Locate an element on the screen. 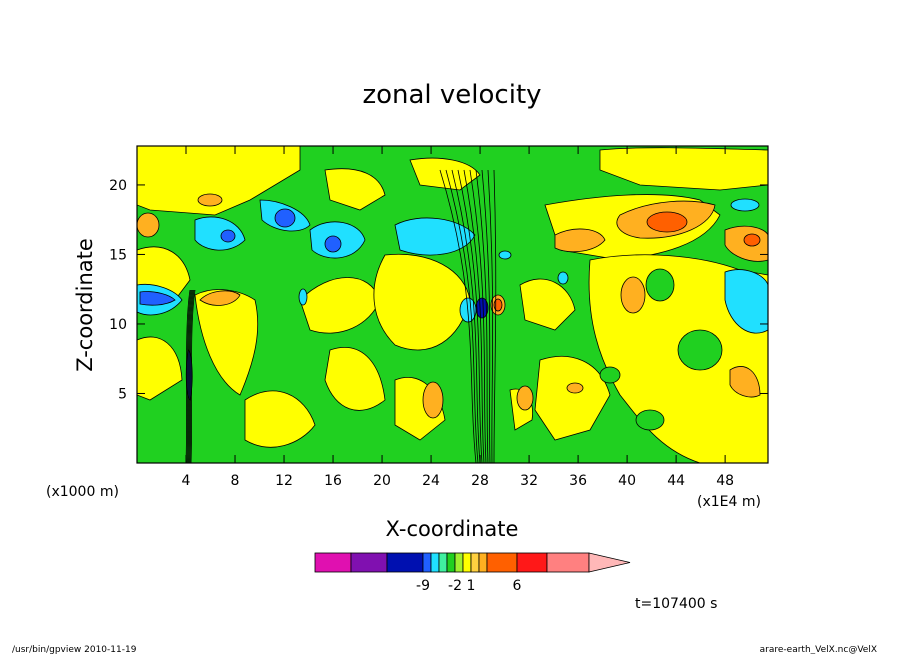 Image resolution: width=904 pixels, height=654 pixels. x-tick-label: 48 is located at coordinates (725, 481).